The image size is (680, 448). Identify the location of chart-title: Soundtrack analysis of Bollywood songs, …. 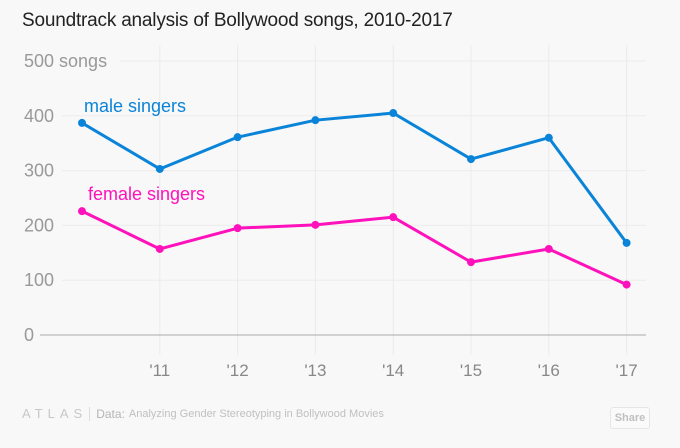
(237, 20).